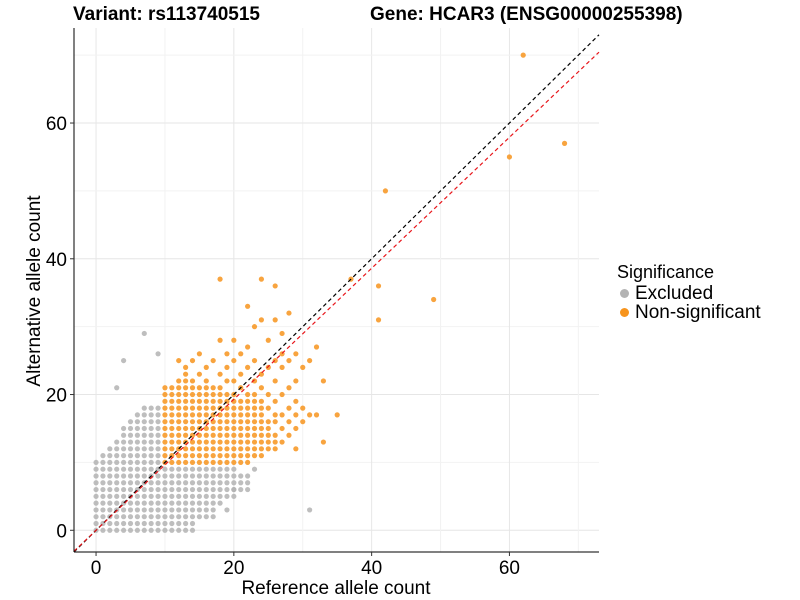 The height and width of the screenshot is (600, 800). Describe the element at coordinates (526, 14) in the screenshot. I see `chart-title-gene: Gene: HCAR3 (ENSG00000255398)` at that location.